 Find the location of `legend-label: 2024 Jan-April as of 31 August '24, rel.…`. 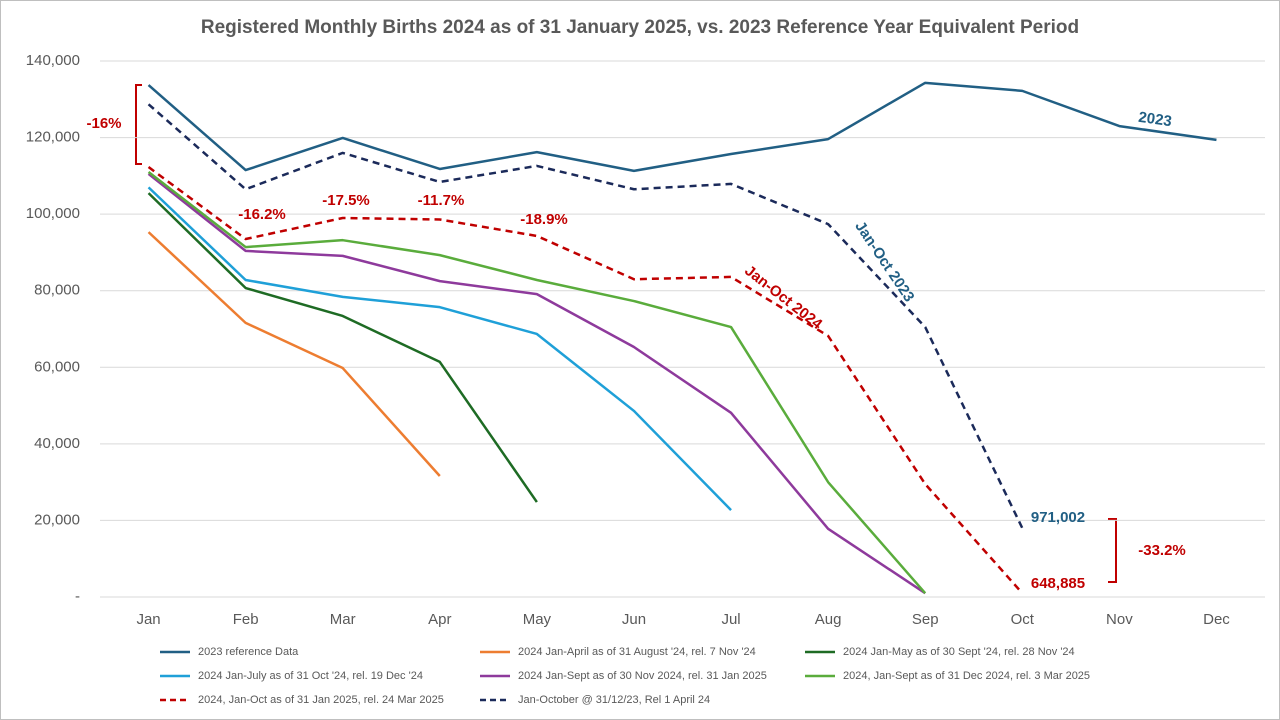

legend-label: 2024 Jan-April as of 31 August '24, rel.… is located at coordinates (637, 652).